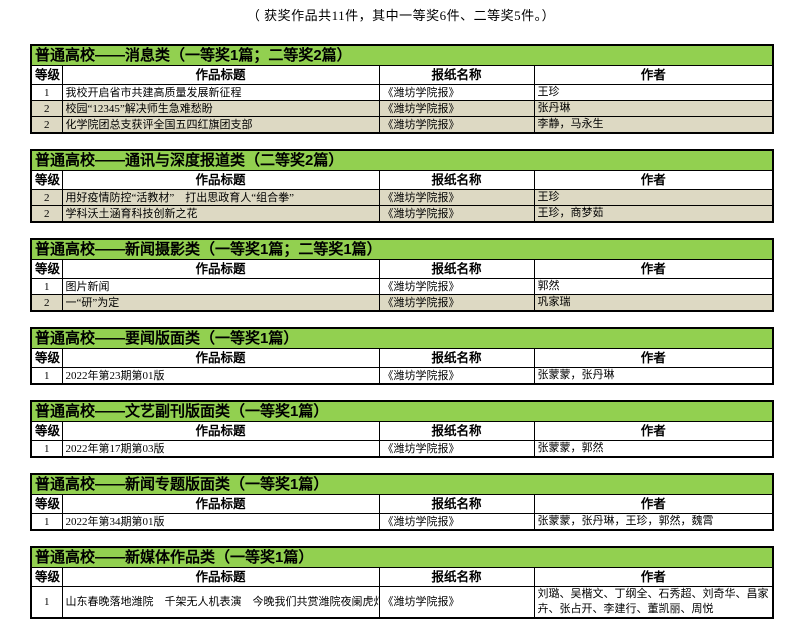  Describe the element at coordinates (220, 449) in the screenshot. I see `work-title-cell: 2022年第17期第03版` at that location.